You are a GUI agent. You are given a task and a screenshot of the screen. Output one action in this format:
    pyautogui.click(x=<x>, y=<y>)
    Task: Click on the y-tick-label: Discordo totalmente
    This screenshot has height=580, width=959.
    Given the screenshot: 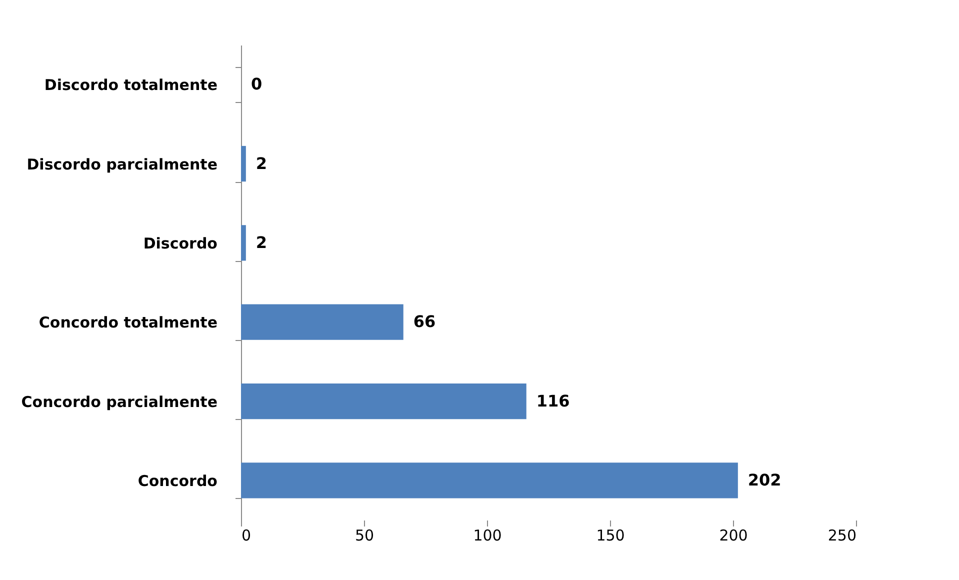 What is the action you would take?
    pyautogui.click(x=131, y=85)
    